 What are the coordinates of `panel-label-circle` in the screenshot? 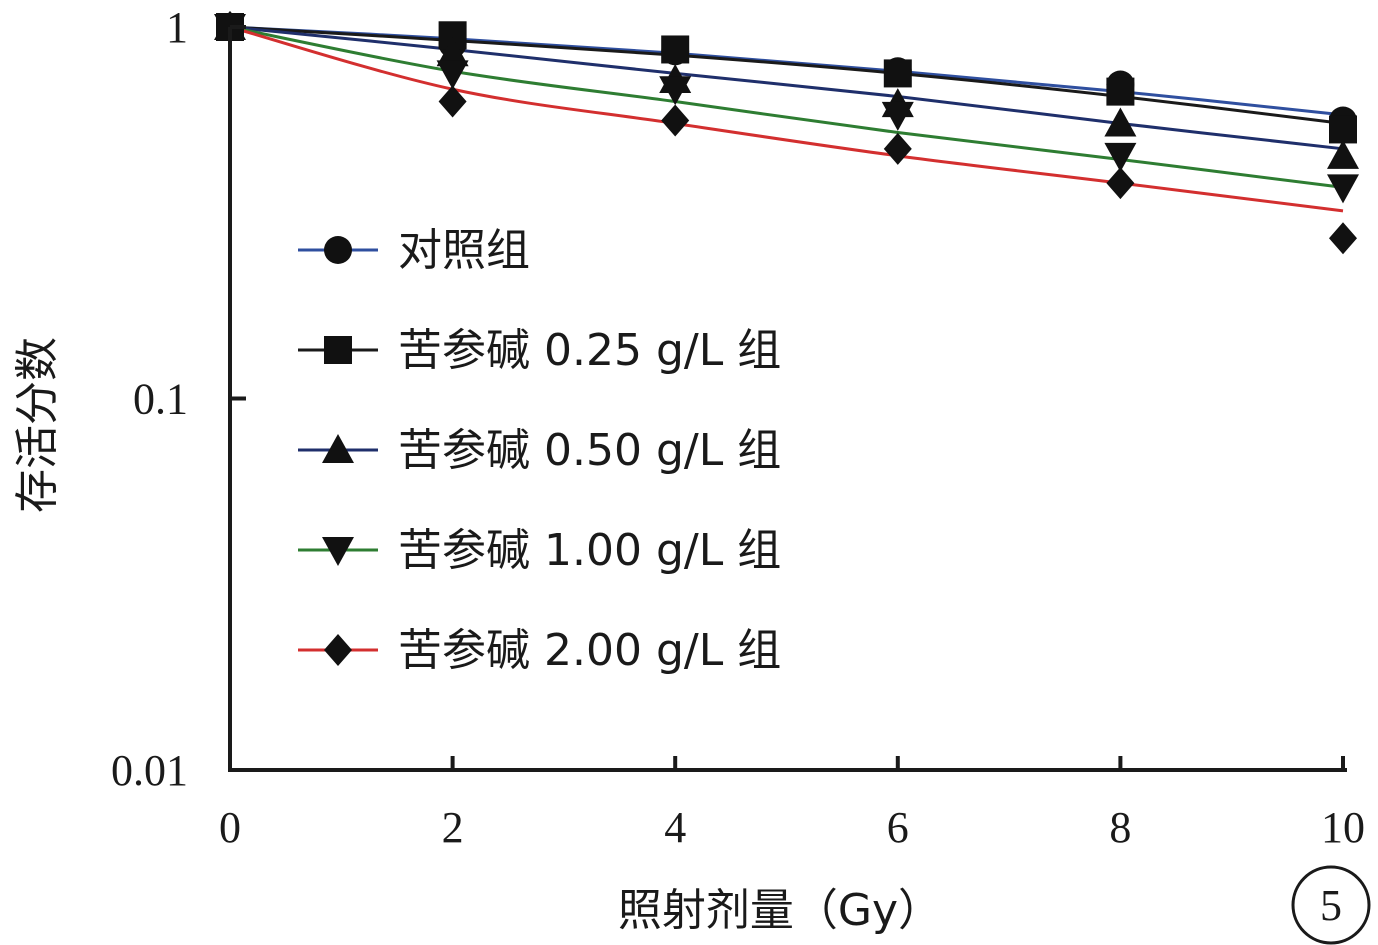 It's located at (1331, 905).